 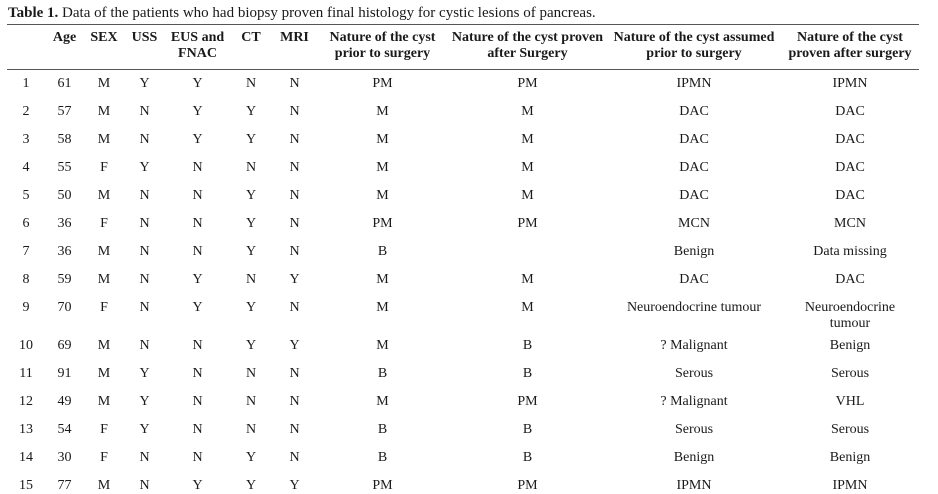 What do you see at coordinates (64, 345) in the screenshot?
I see `table-cell: 69` at bounding box center [64, 345].